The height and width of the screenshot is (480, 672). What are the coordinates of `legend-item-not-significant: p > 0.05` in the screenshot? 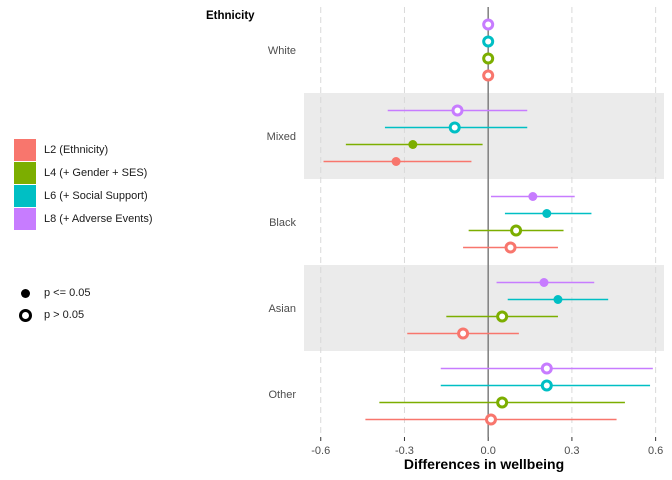 It's located at (52, 315).